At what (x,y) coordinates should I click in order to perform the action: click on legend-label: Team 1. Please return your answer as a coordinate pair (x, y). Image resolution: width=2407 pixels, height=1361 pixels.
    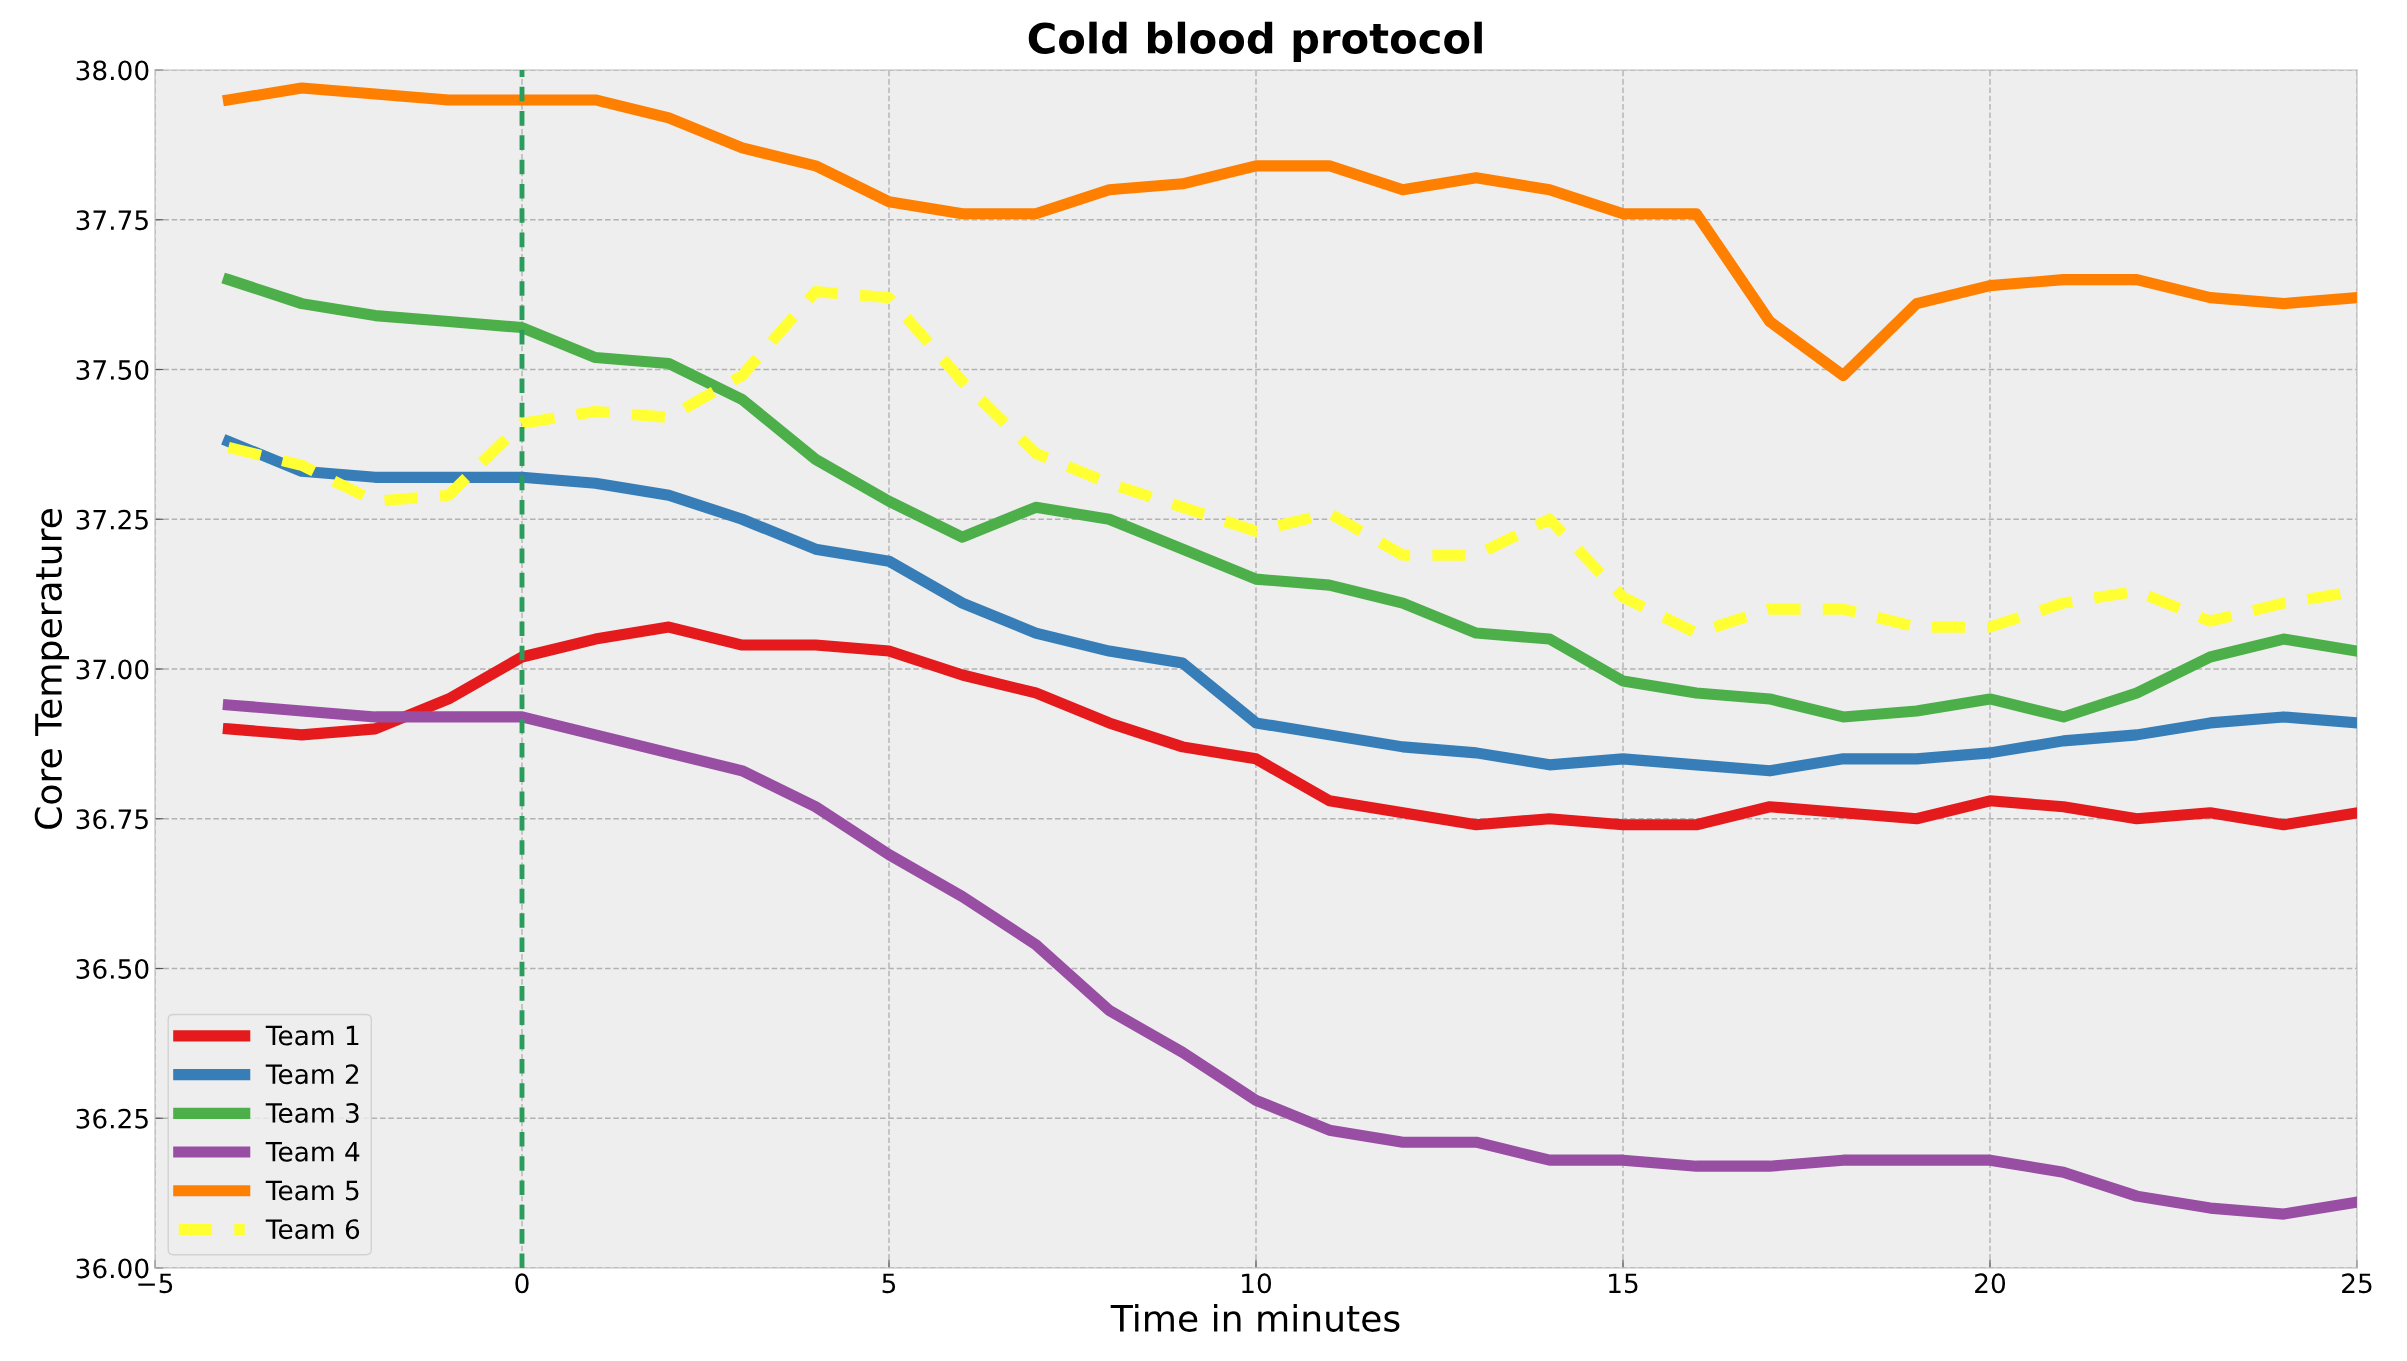
    Looking at the image, I should click on (312, 1035).